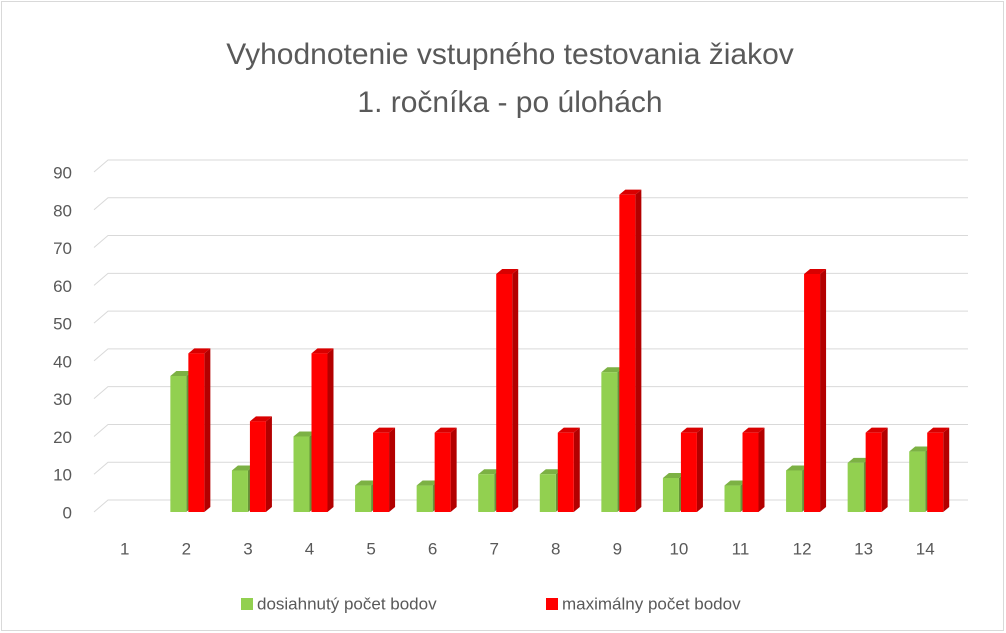  Describe the element at coordinates (67, 512) in the screenshot. I see `y-tick-label: 0` at that location.